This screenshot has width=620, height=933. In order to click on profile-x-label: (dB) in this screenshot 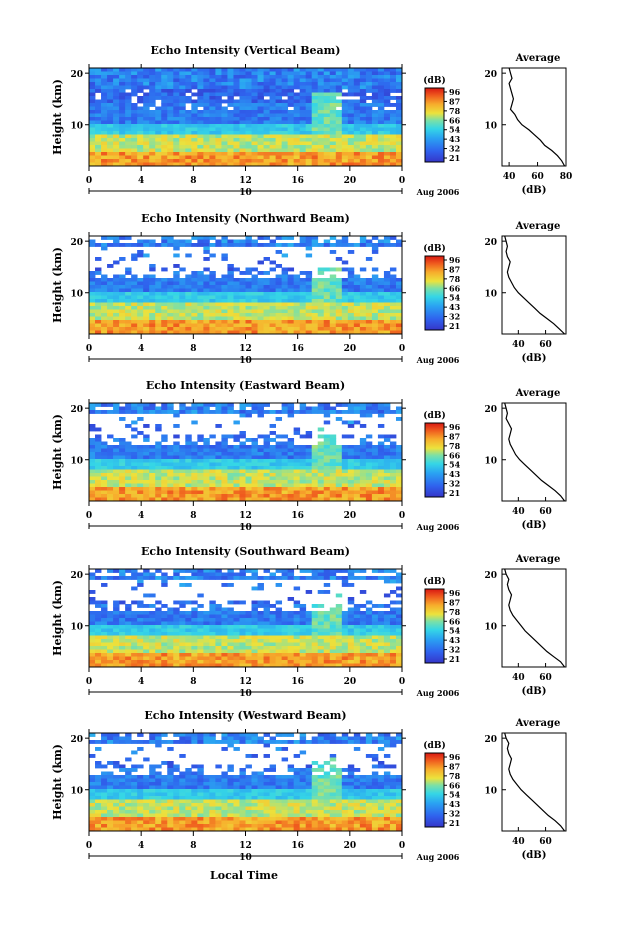, I will do `click(534, 190)`.